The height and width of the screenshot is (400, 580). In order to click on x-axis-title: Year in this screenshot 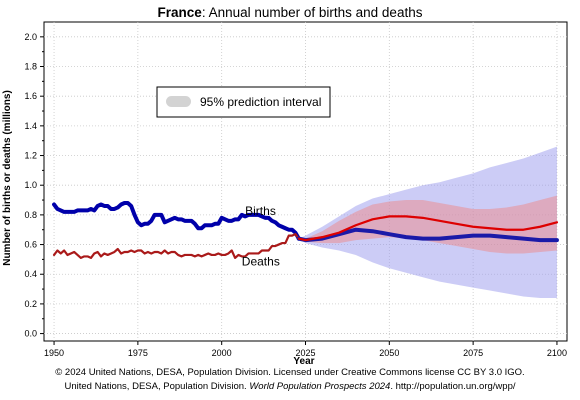, I will do `click(303, 361)`.